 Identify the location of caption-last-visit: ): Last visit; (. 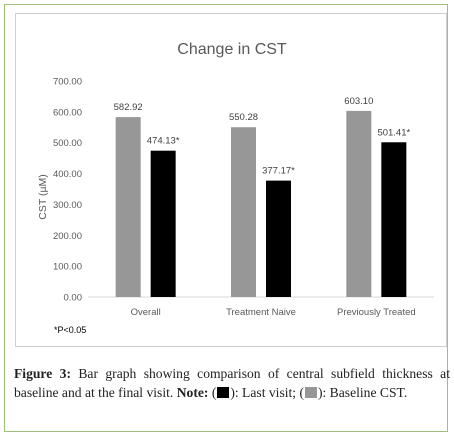
(267, 392).